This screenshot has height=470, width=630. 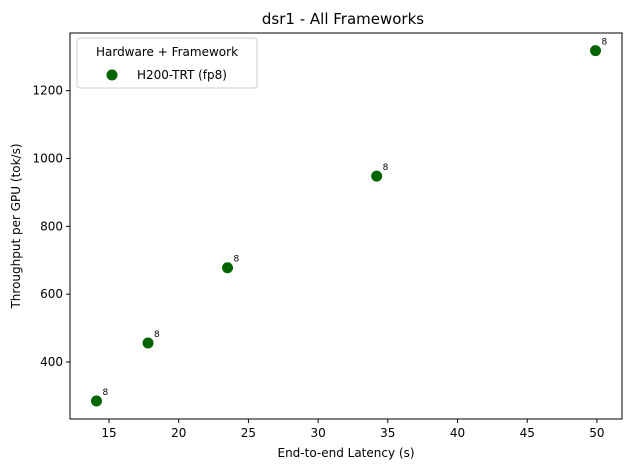 What do you see at coordinates (343, 19) in the screenshot?
I see `chart-title: dsr1 - All Frameworks` at bounding box center [343, 19].